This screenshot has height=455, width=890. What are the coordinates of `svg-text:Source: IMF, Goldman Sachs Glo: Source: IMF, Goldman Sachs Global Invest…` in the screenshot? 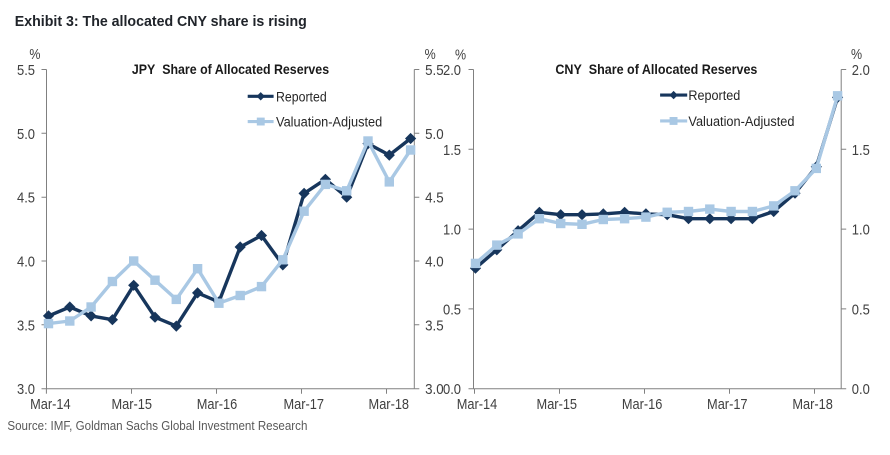 It's located at (157, 425).